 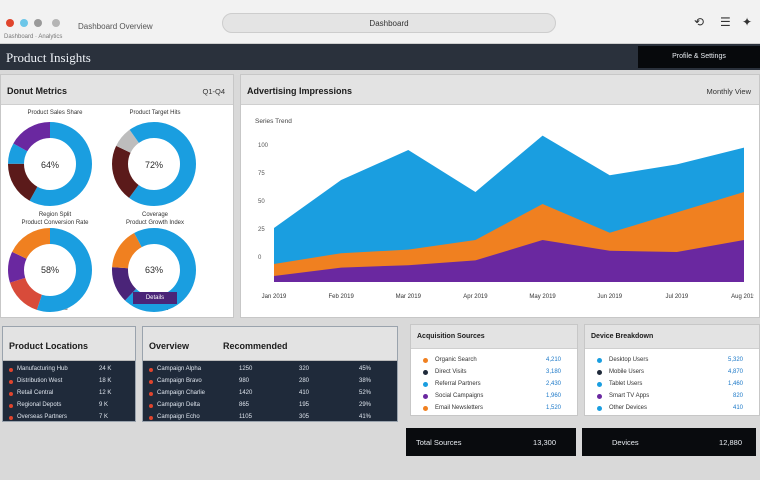 What do you see at coordinates (304, 417) in the screenshot?
I see `table-cell: 305` at bounding box center [304, 417].